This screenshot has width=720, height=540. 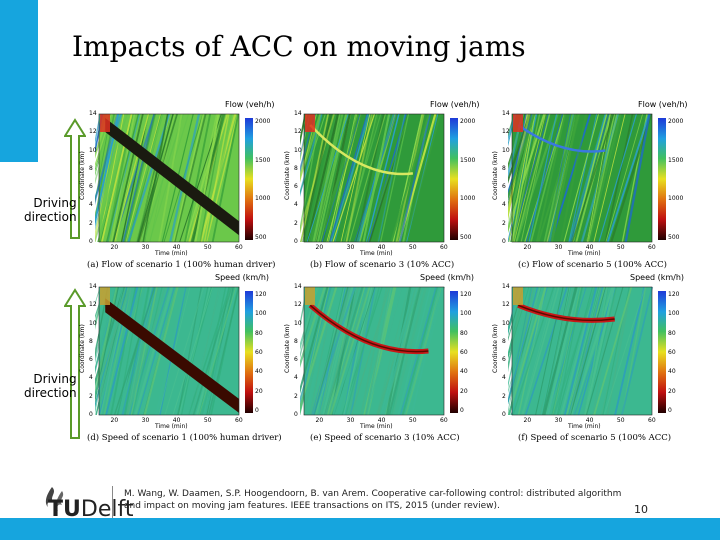 What do you see at coordinates (676, 121) in the screenshot?
I see `colorbar-tick: 2000` at bounding box center [676, 121].